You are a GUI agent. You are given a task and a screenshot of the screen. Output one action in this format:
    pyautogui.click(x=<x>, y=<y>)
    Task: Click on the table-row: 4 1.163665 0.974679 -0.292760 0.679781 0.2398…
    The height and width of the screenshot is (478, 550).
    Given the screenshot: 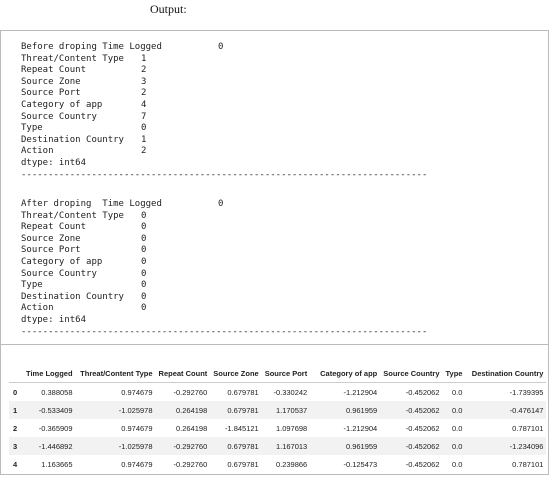 What is the action you would take?
    pyautogui.click(x=277, y=464)
    